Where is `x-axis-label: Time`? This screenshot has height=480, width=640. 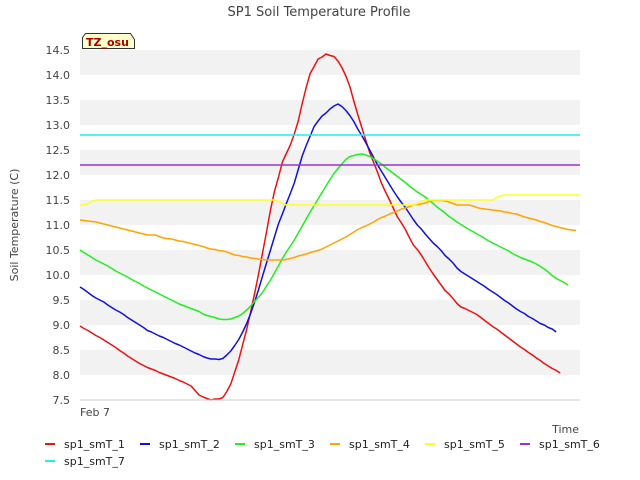 x-axis-label: Time is located at coordinates (565, 429).